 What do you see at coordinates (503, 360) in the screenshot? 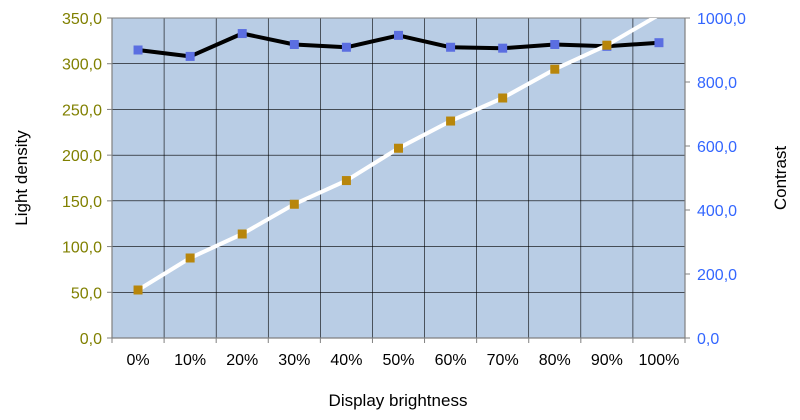
I see `x-tick-label: 70%` at bounding box center [503, 360].